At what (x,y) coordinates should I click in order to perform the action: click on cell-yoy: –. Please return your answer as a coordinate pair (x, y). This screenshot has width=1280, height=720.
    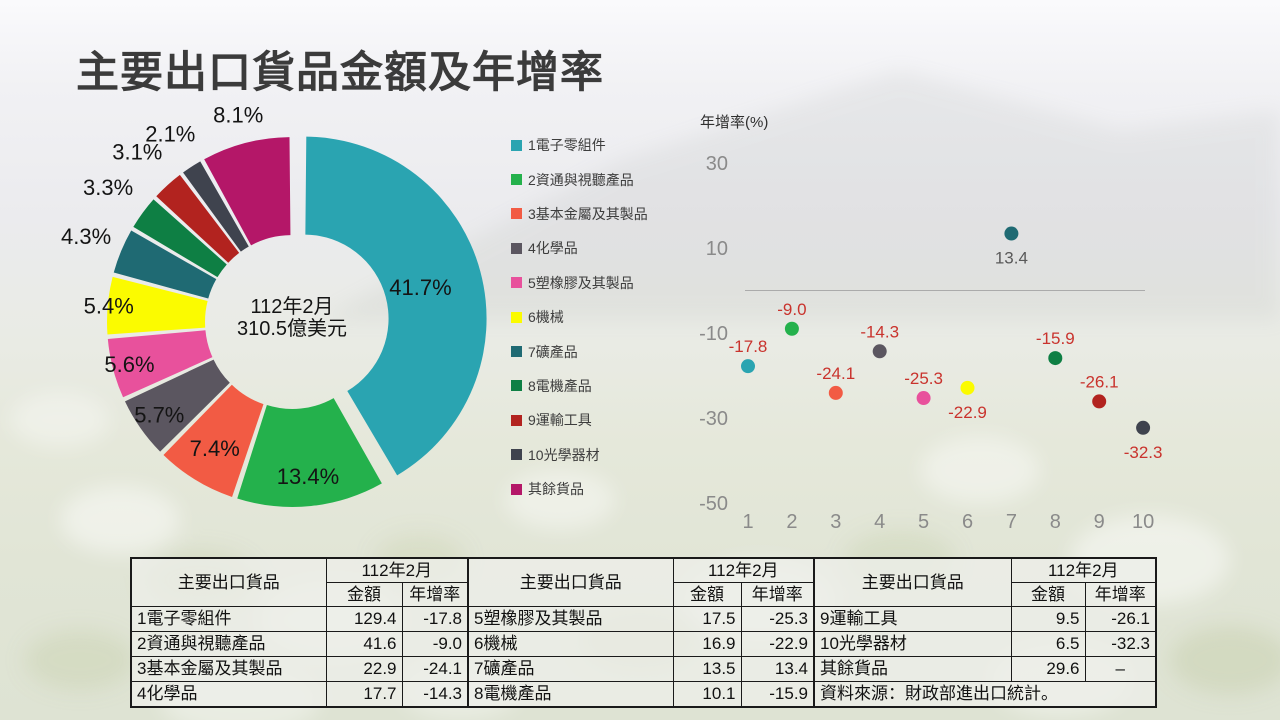
    Looking at the image, I should click on (1120, 669).